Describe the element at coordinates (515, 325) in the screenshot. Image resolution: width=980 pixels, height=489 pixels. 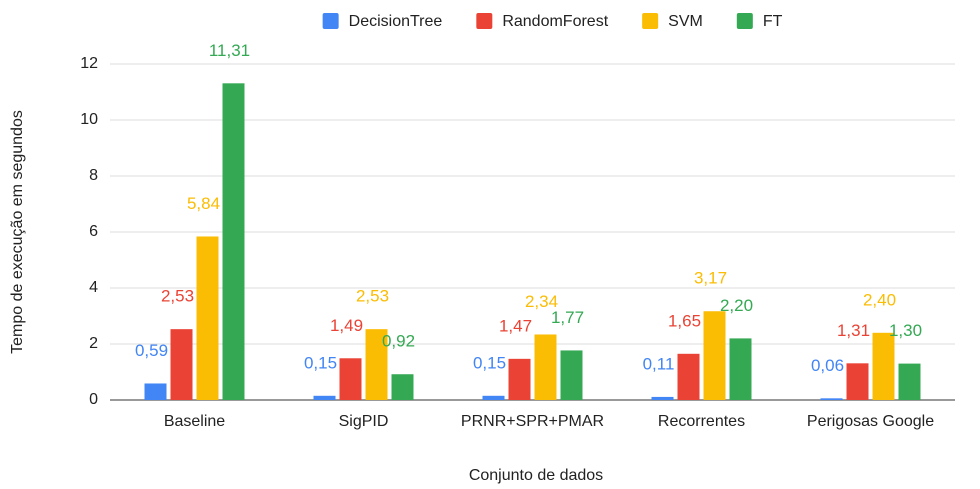
I see `data-label: 1,47` at that location.